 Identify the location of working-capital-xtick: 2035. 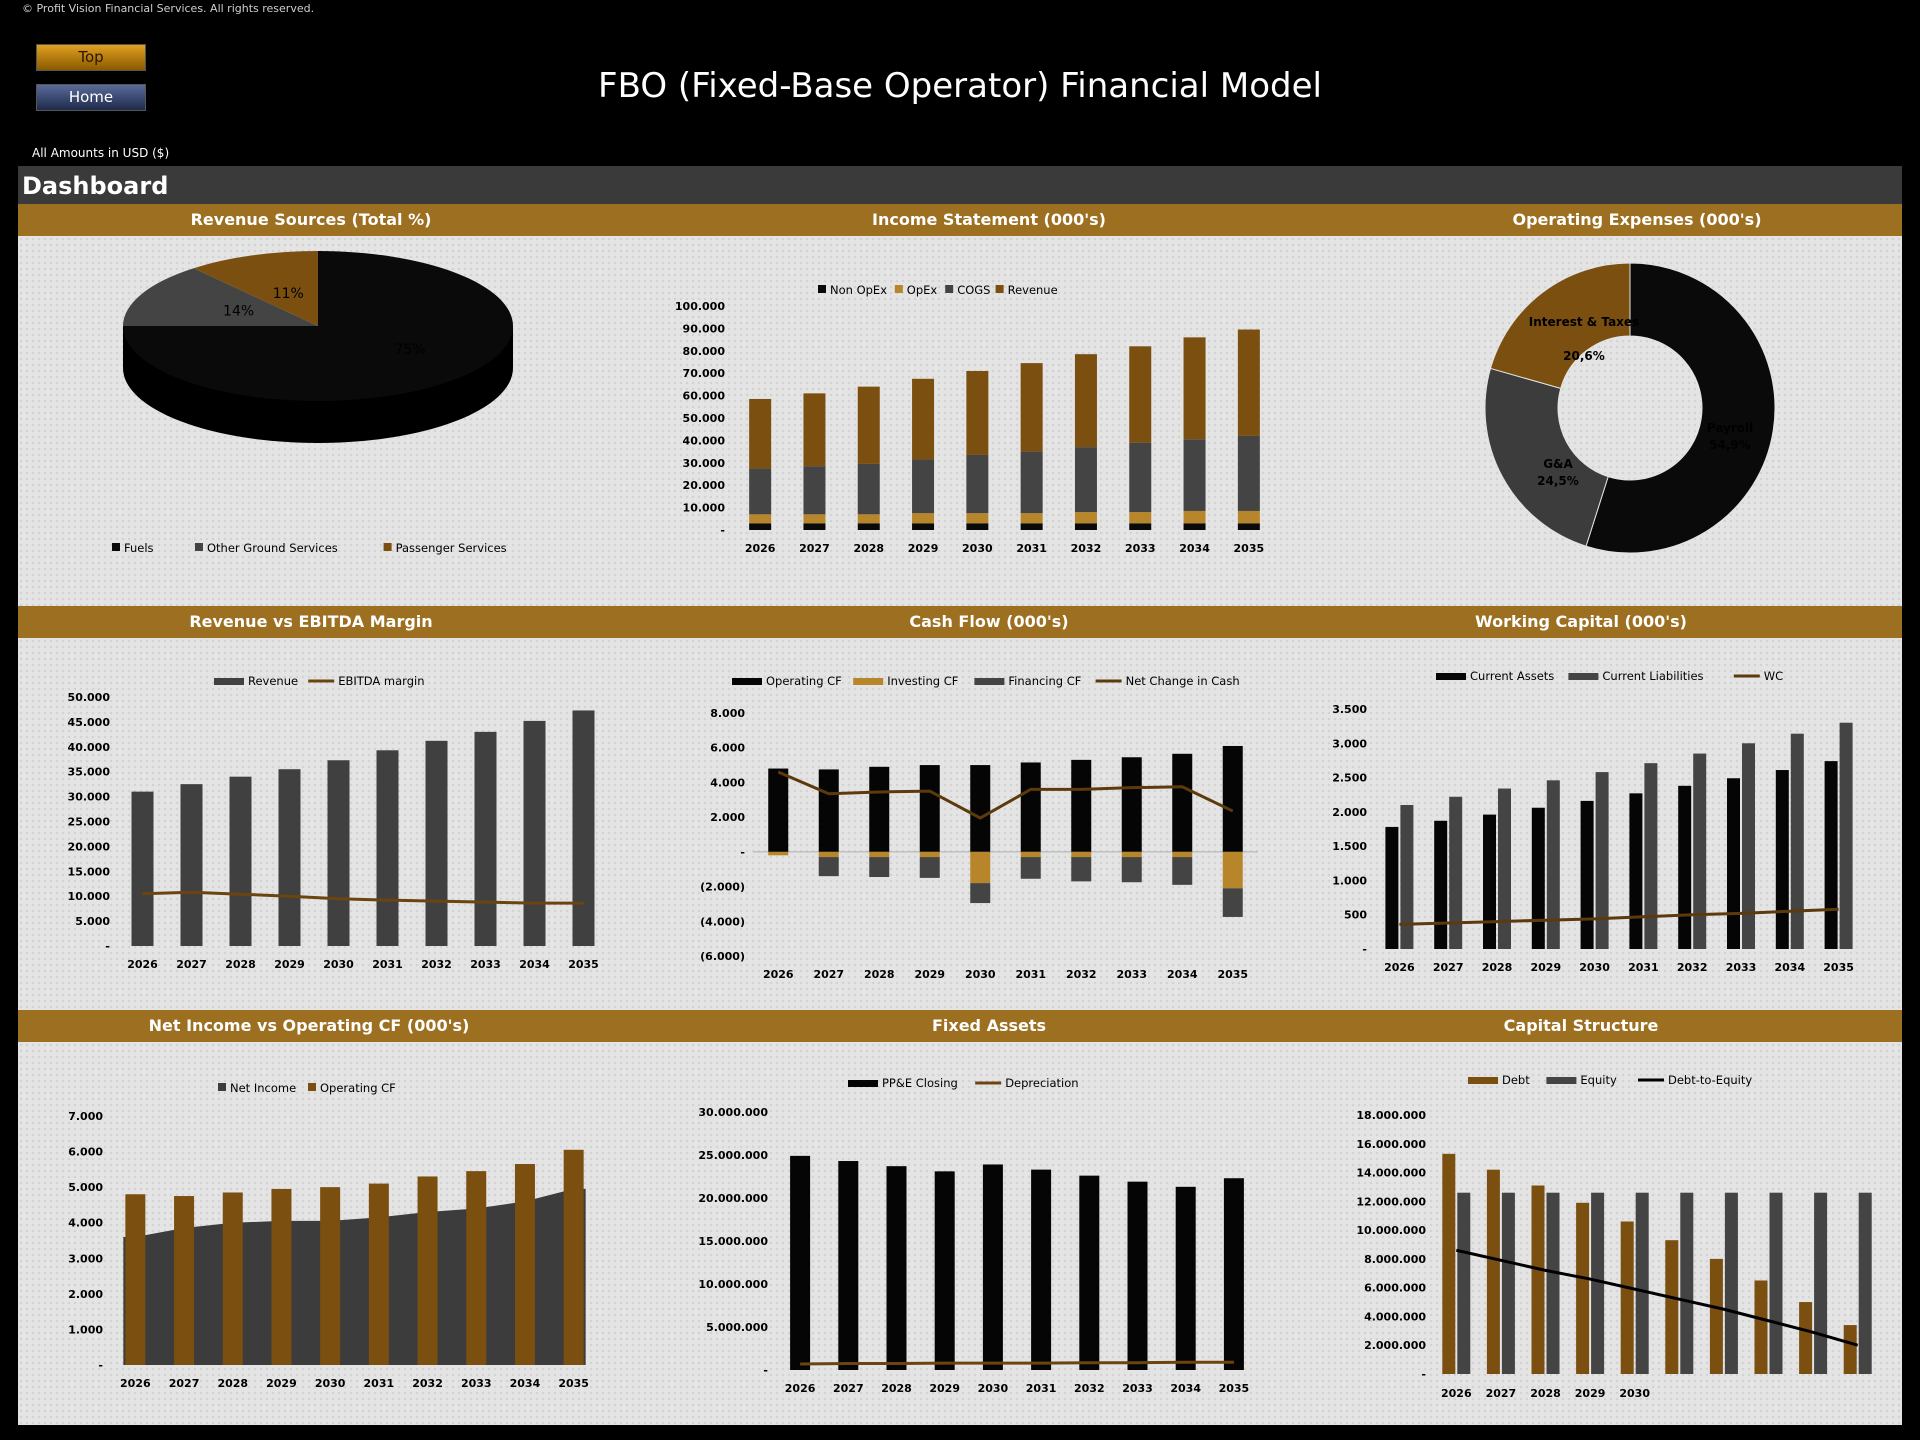
(1838, 967).